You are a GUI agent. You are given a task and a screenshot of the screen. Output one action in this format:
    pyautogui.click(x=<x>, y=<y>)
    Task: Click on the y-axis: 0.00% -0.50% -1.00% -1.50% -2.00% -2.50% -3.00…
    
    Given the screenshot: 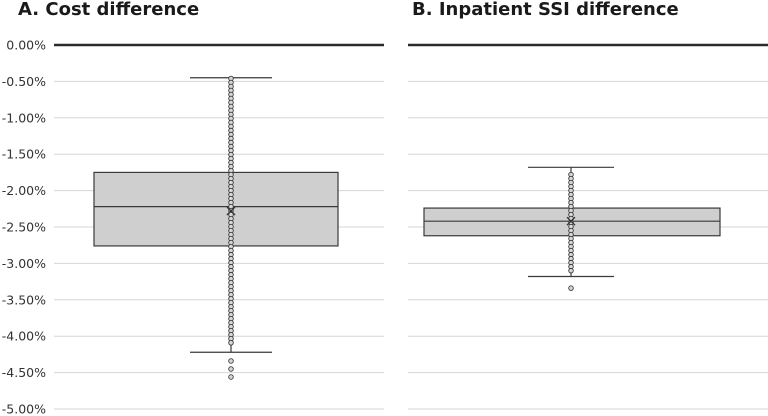 What is the action you would take?
    pyautogui.click(x=24, y=227)
    